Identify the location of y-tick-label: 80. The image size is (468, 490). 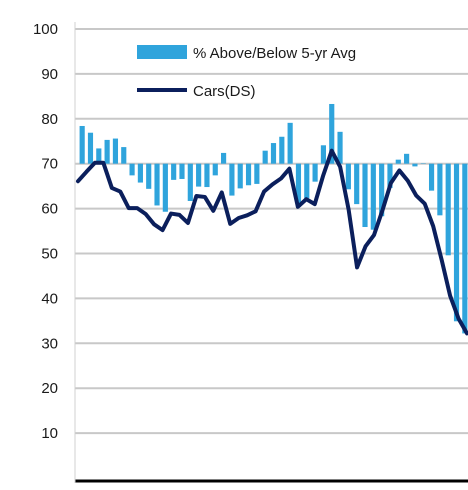
(49, 119).